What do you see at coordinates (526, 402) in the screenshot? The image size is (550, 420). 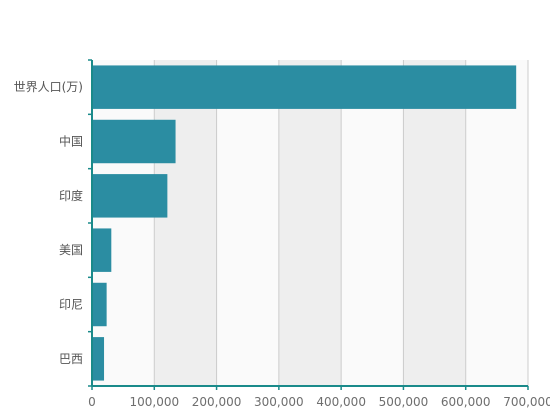 I see `x-tick-label: 700,000` at bounding box center [526, 402].